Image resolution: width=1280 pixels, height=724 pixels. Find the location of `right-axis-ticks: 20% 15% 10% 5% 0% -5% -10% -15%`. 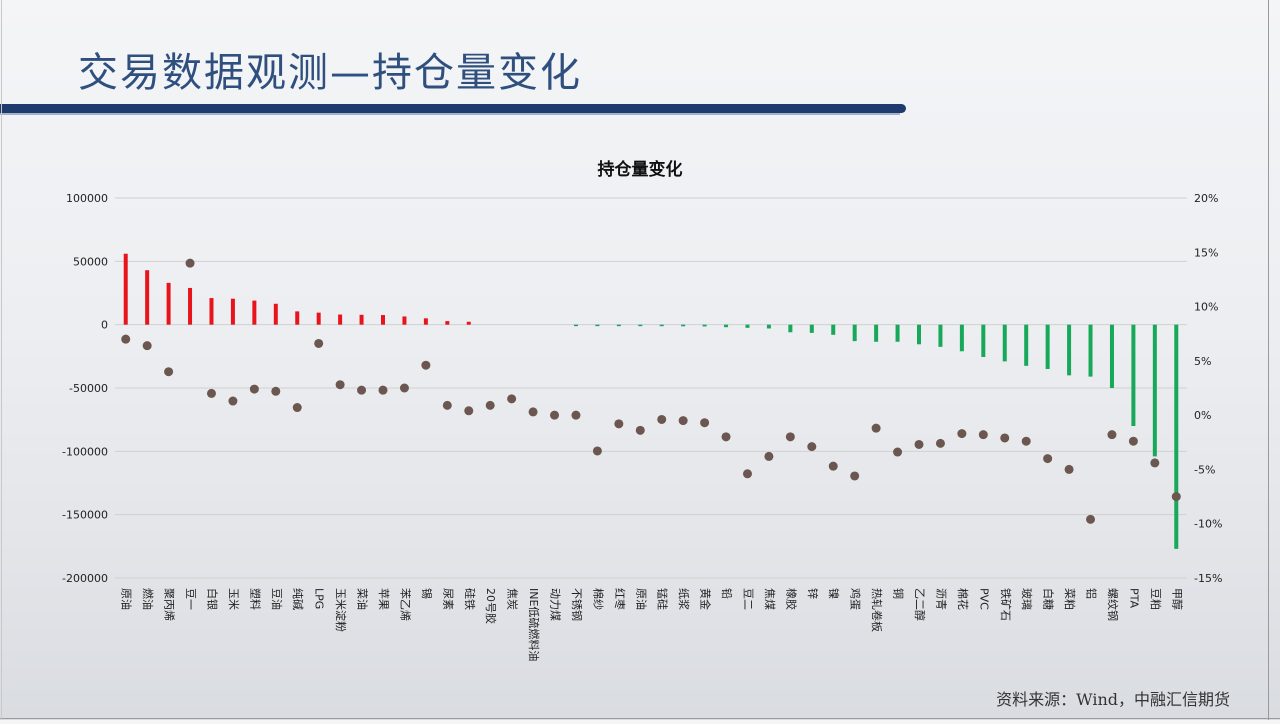

right-axis-ticks: 20% 15% 10% 5% 0% -5% -10% -15% is located at coordinates (1208, 388).